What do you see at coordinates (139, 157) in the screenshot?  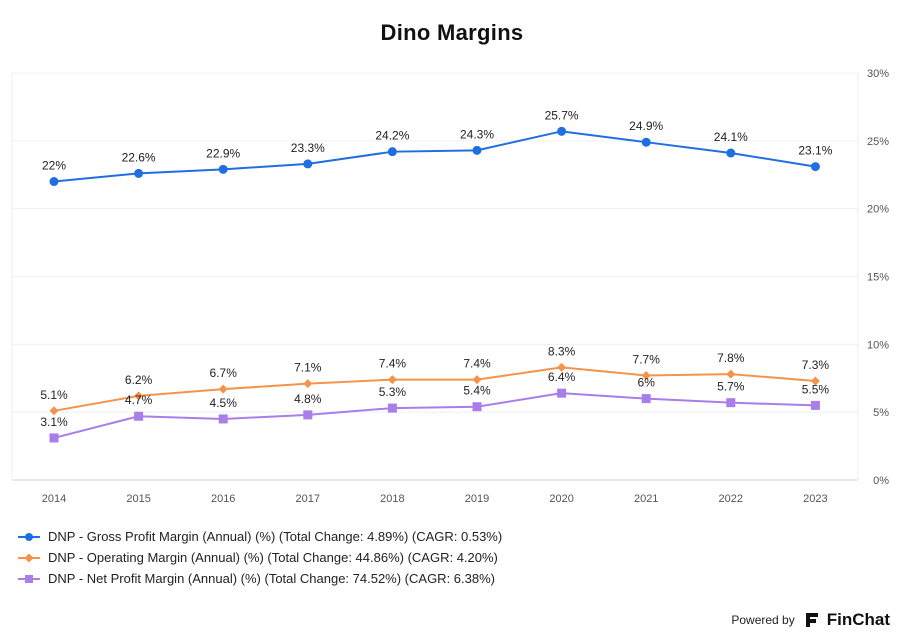 I see `data-label: 22.6%` at bounding box center [139, 157].